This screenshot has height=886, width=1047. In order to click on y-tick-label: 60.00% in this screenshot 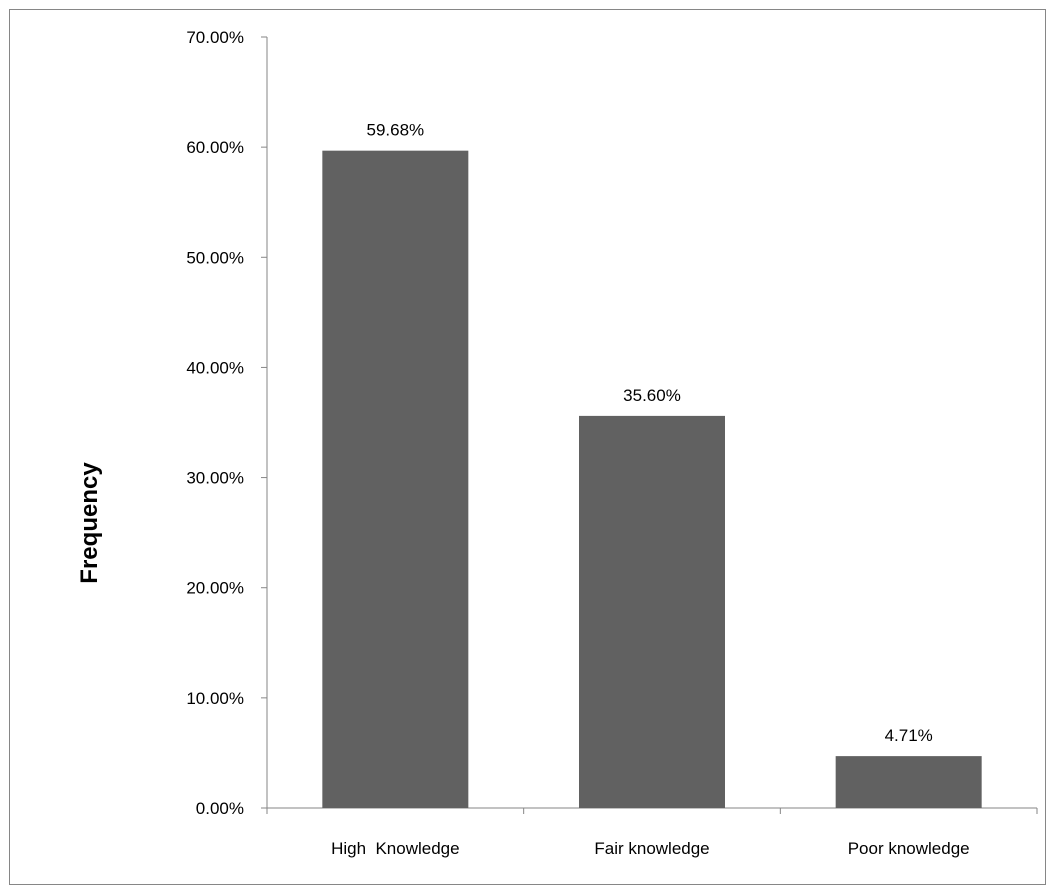, I will do `click(215, 147)`.